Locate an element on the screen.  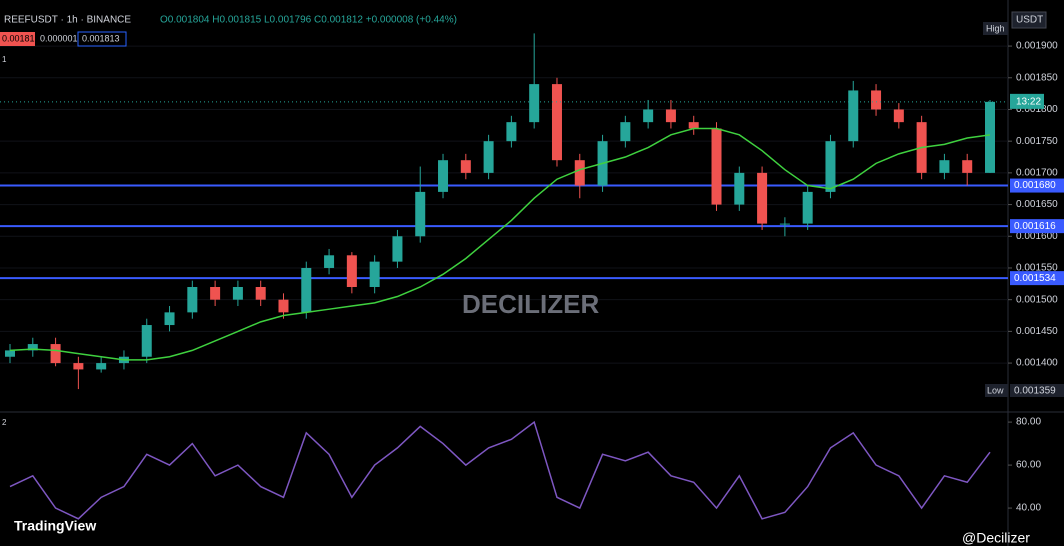
y-tick-label: 60.00 is located at coordinates (1028, 465).